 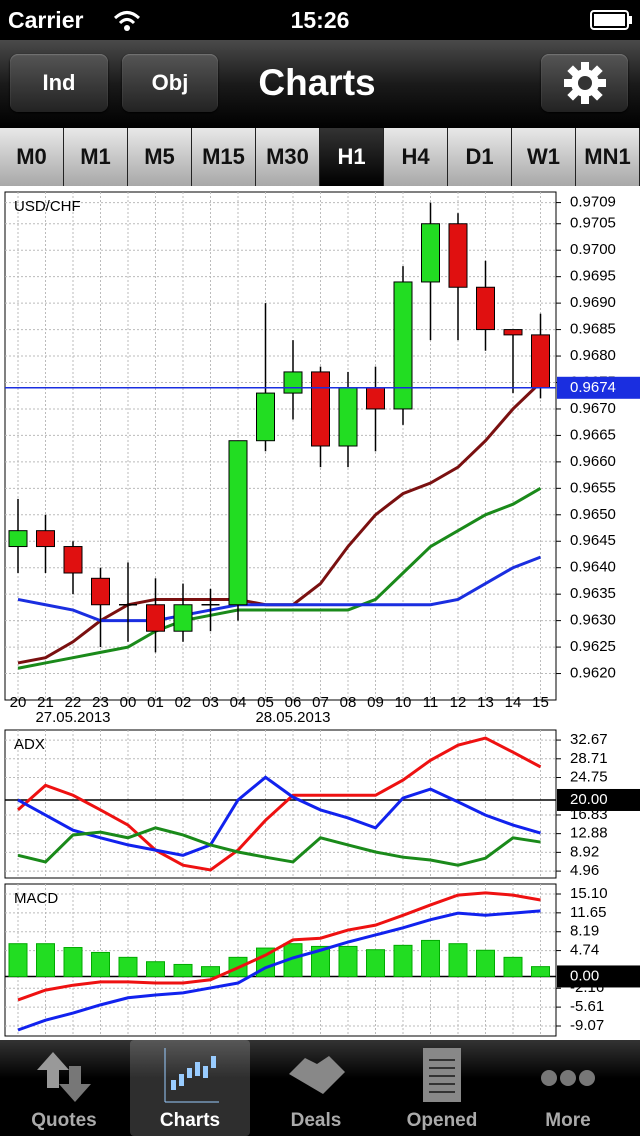 I want to click on y-tick-label: 0.9705, so click(x=593, y=223).